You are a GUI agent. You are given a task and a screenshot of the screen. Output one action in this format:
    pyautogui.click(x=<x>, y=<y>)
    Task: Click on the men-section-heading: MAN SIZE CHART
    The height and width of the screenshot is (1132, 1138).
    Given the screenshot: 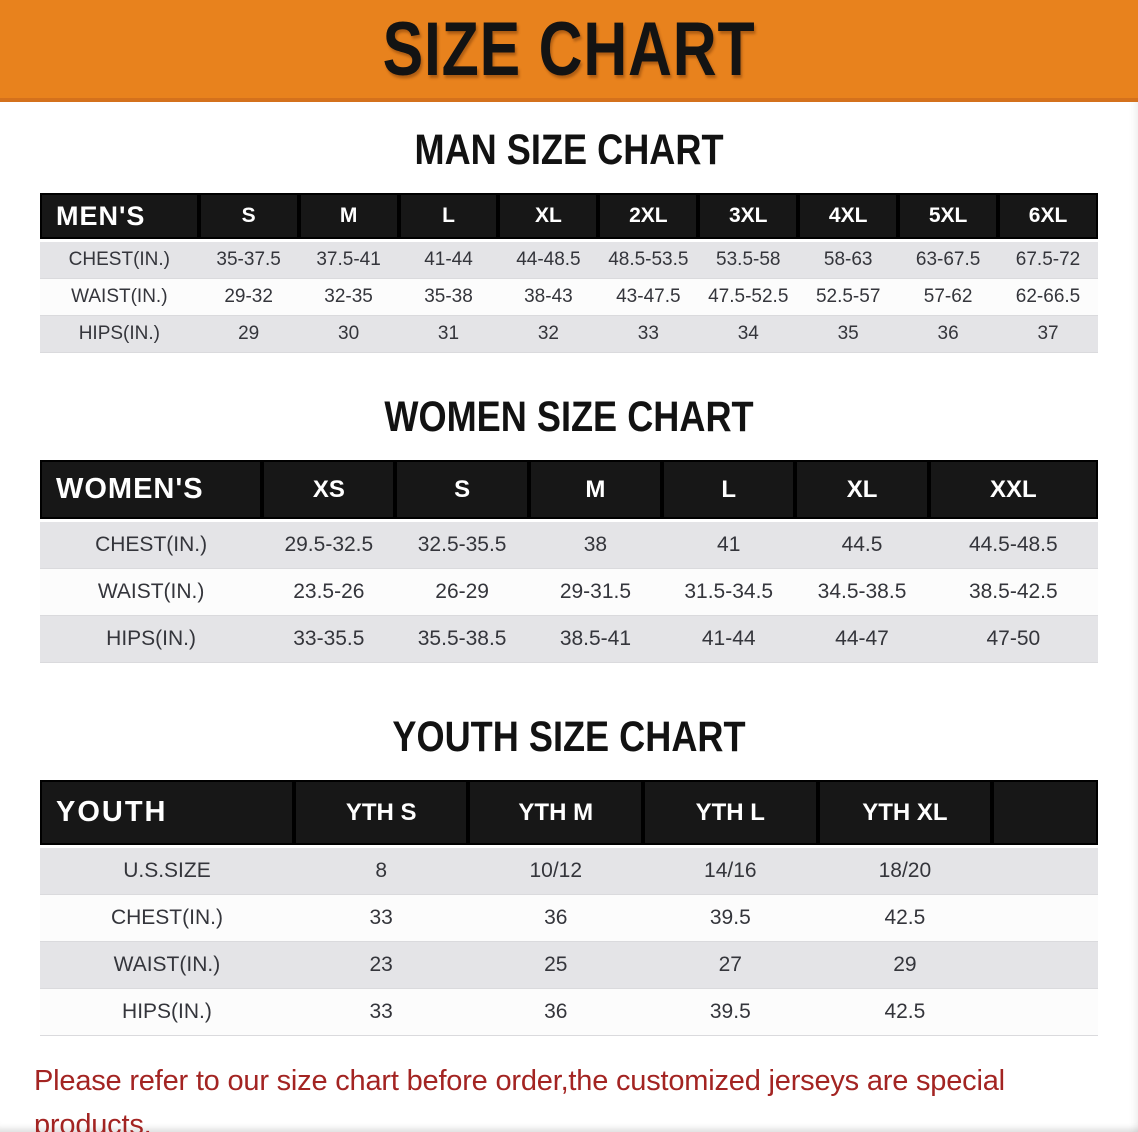 What is the action you would take?
    pyautogui.click(x=569, y=150)
    